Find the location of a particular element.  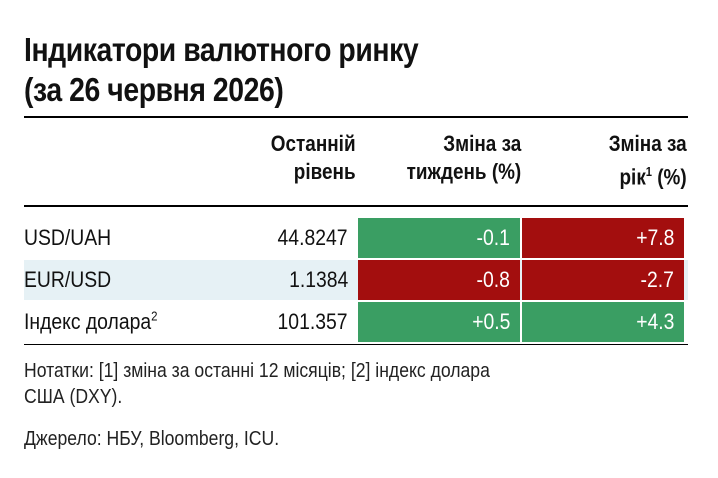

header-last-level: Останній рівень is located at coordinates (313, 157).